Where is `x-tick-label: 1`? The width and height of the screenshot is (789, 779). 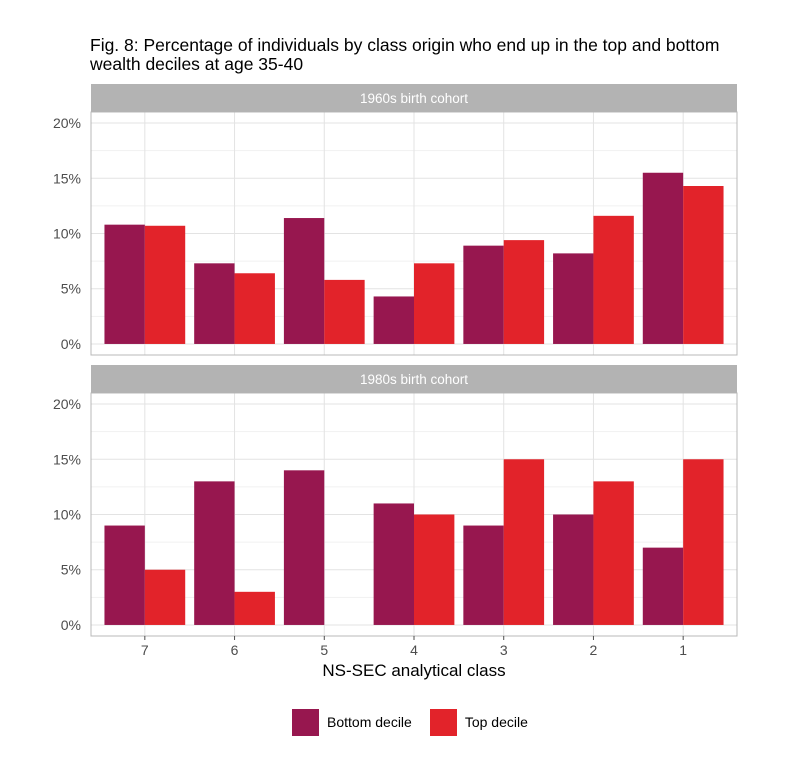 x-tick-label: 1 is located at coordinates (683, 650).